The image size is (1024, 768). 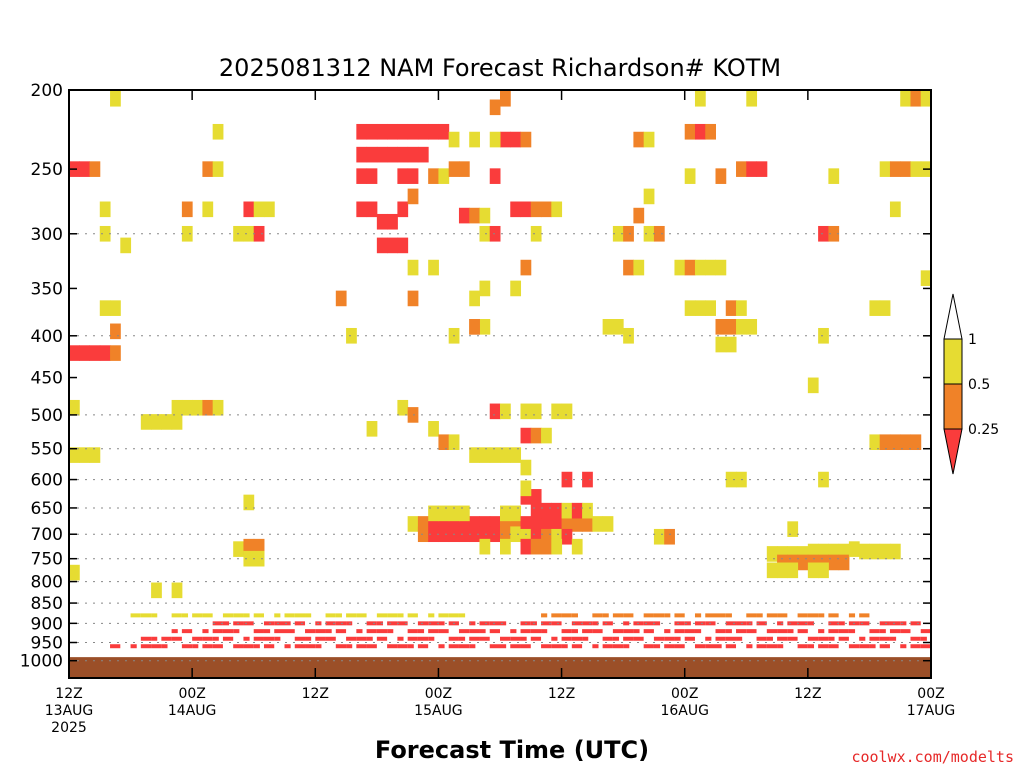 I want to click on y-tick-label: 1000, so click(x=41, y=662).